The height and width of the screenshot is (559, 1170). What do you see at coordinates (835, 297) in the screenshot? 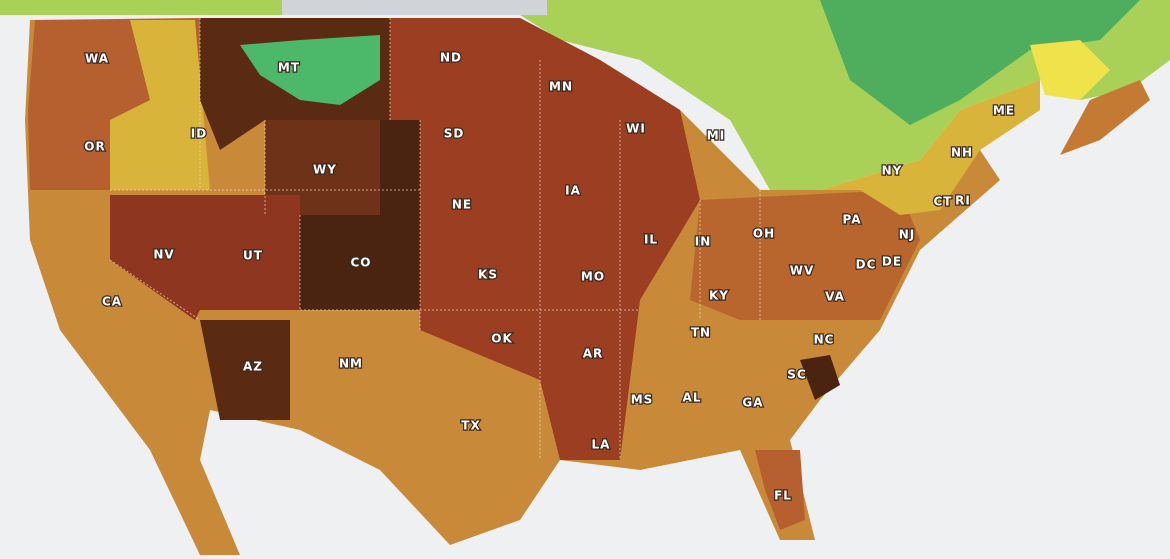
I see `state-label: VA` at bounding box center [835, 297].